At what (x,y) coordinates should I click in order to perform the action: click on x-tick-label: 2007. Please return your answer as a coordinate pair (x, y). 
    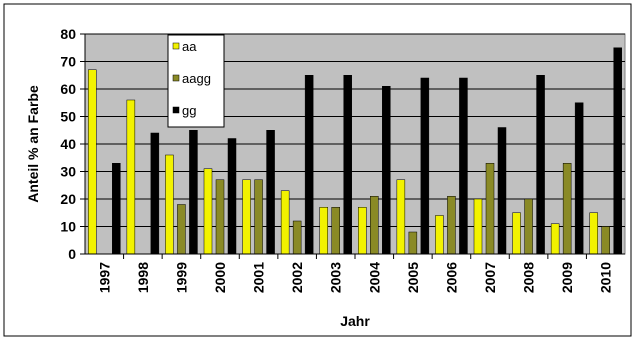
    Looking at the image, I should click on (490, 277).